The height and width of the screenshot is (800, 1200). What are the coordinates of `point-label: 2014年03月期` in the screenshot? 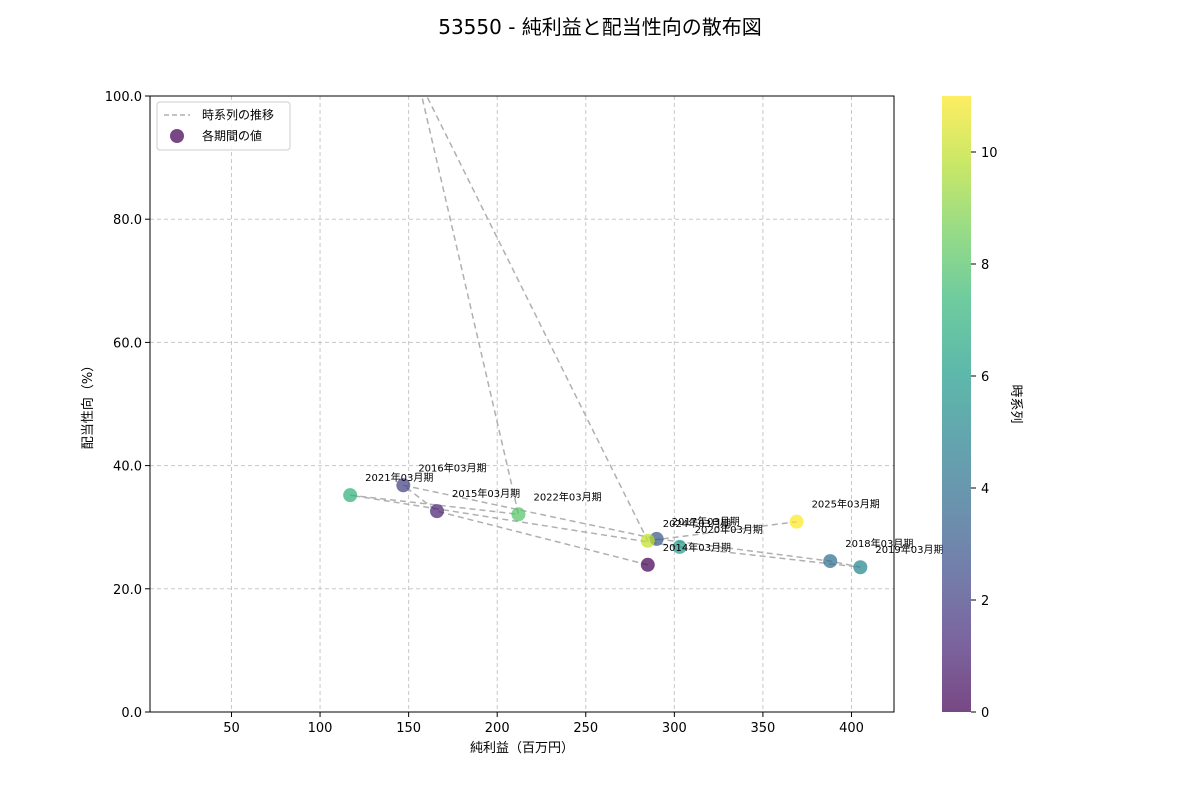 It's located at (697, 547).